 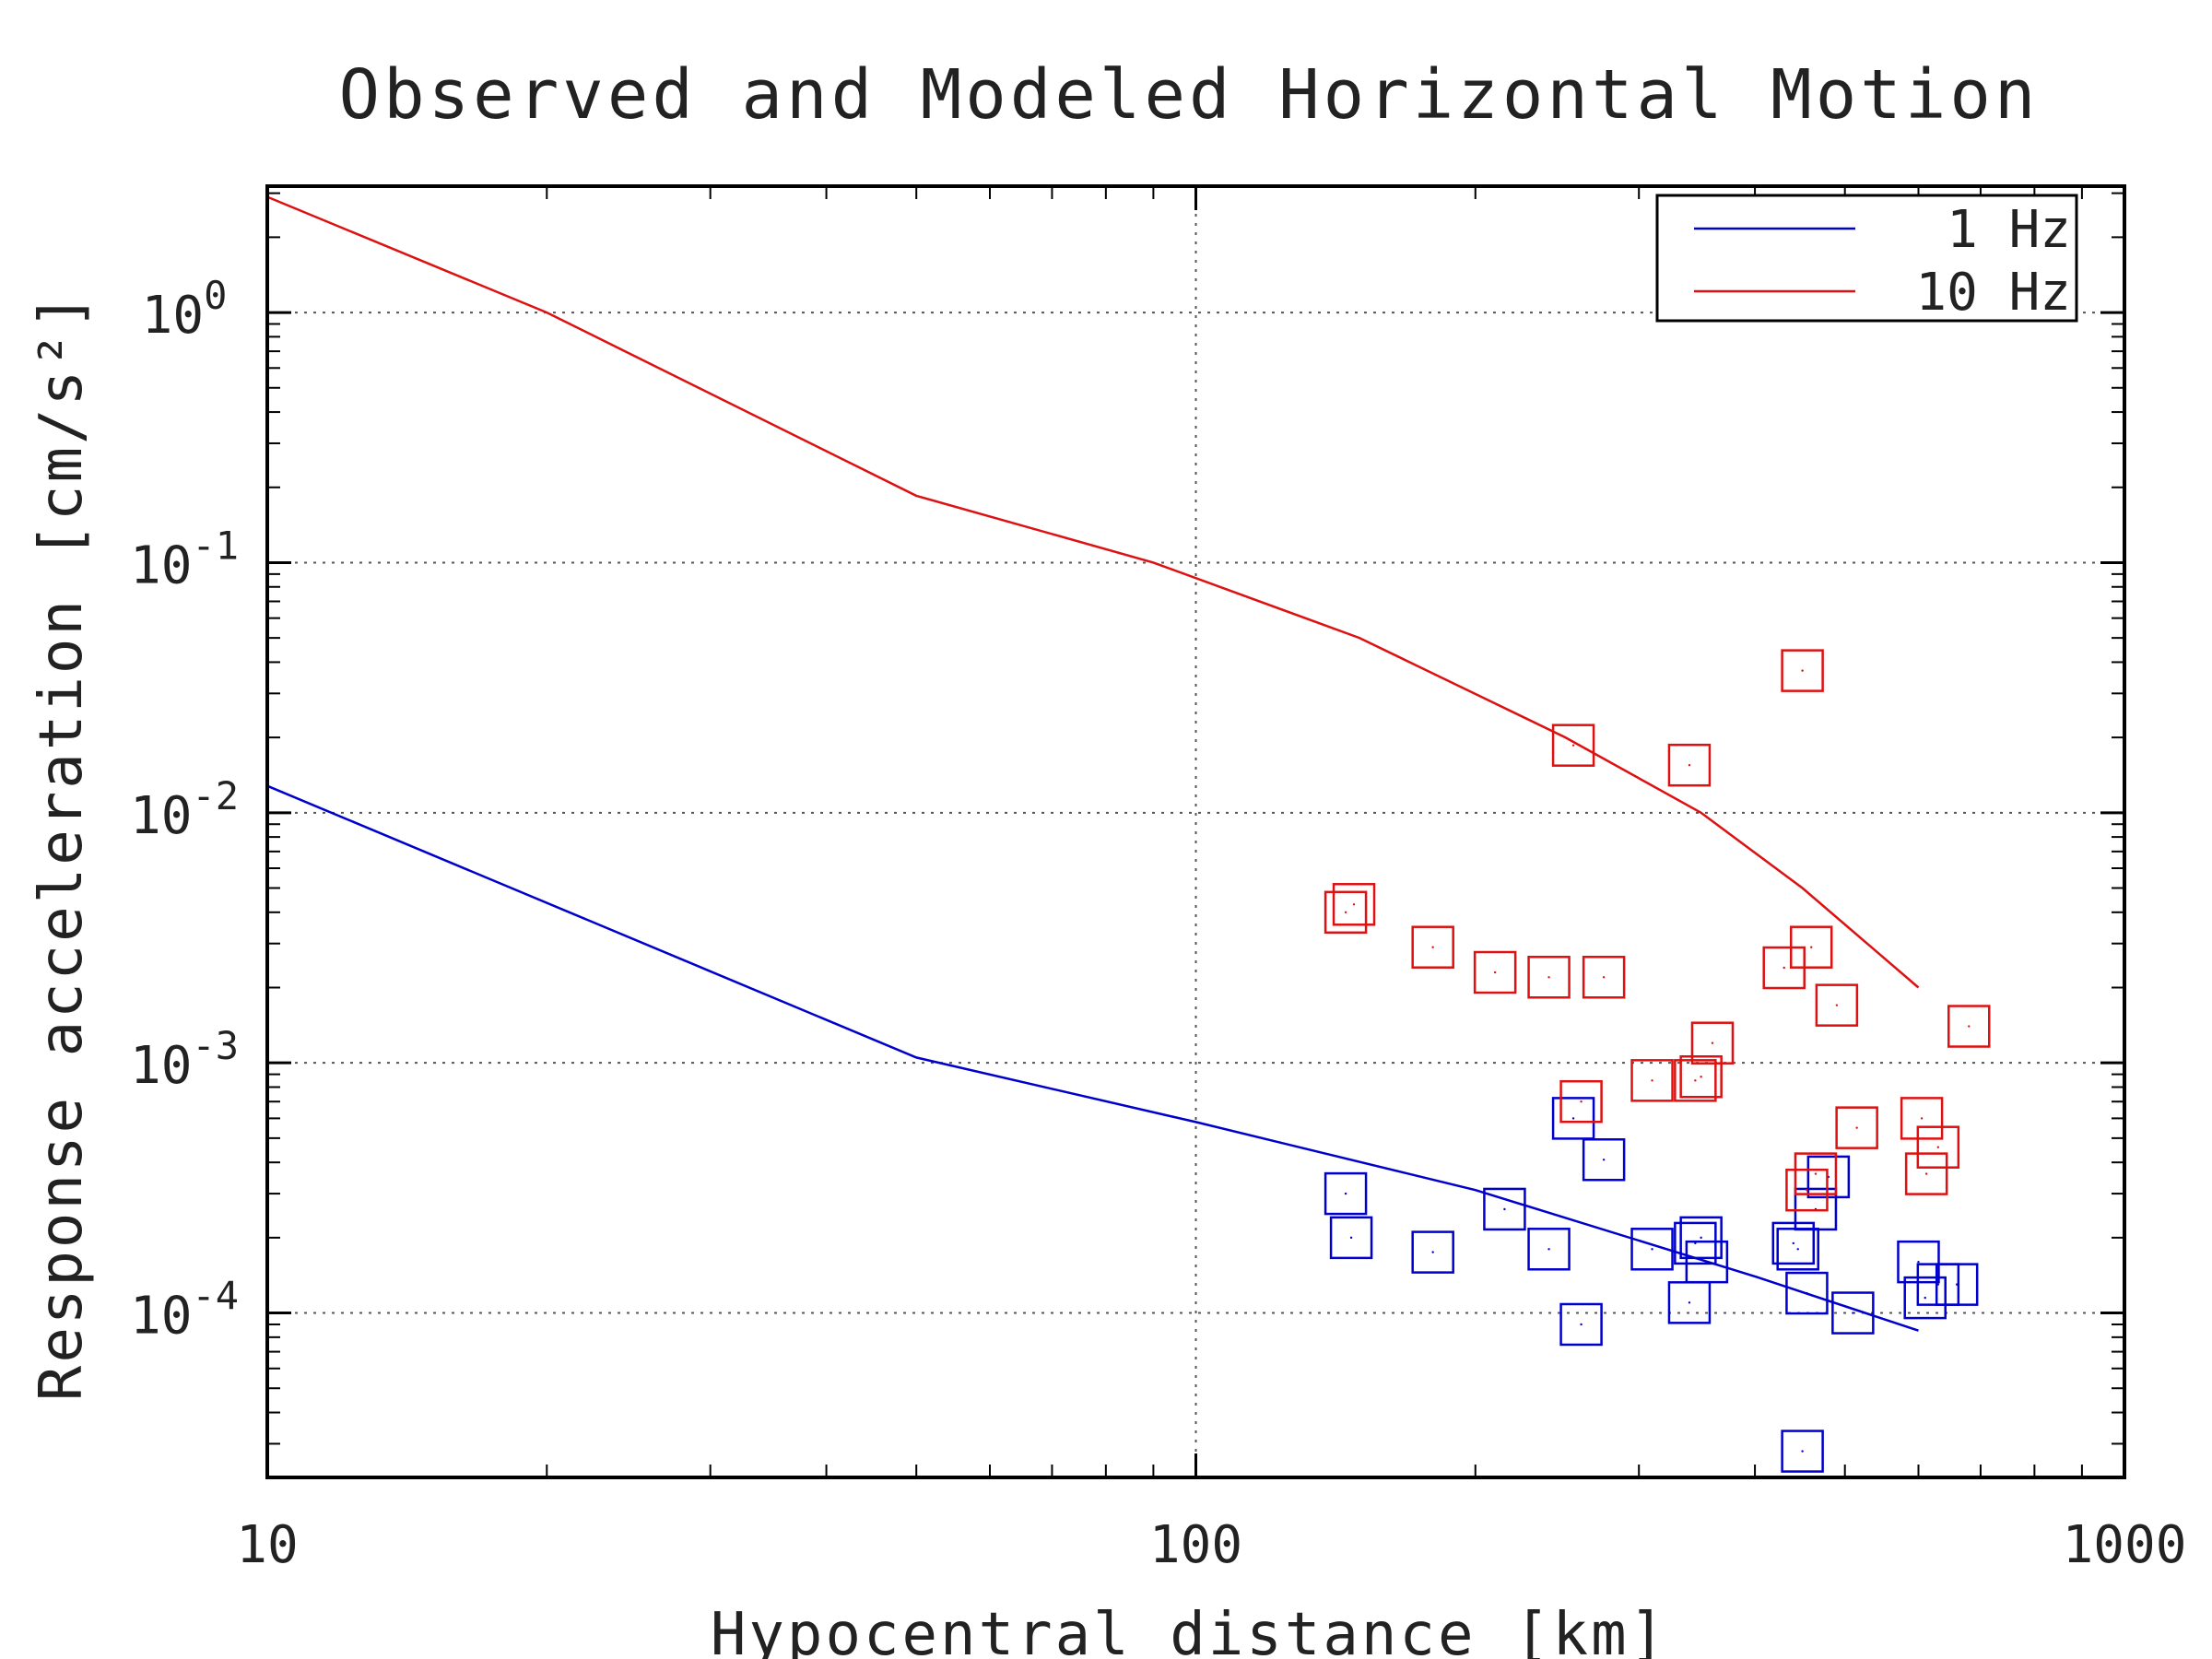 What do you see at coordinates (184, 809) in the screenshot?
I see `y-tick-label: 10⁻²` at bounding box center [184, 809].